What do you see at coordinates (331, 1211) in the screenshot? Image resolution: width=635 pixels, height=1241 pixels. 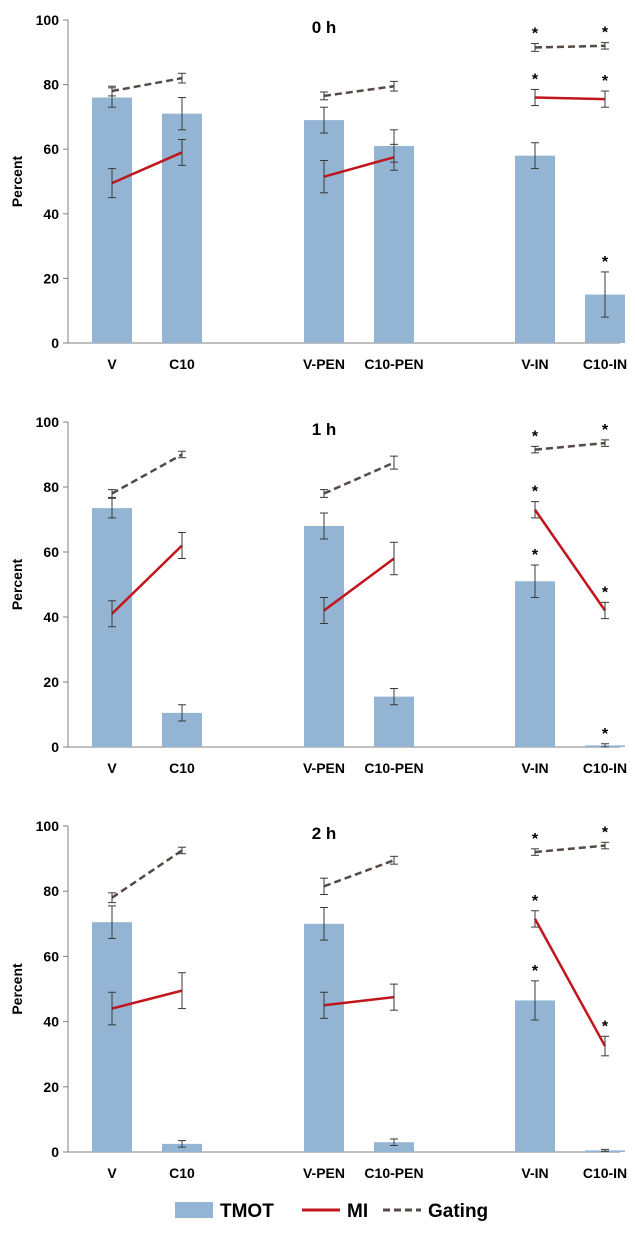 I see `legend: TMOT MI Gating` at bounding box center [331, 1211].